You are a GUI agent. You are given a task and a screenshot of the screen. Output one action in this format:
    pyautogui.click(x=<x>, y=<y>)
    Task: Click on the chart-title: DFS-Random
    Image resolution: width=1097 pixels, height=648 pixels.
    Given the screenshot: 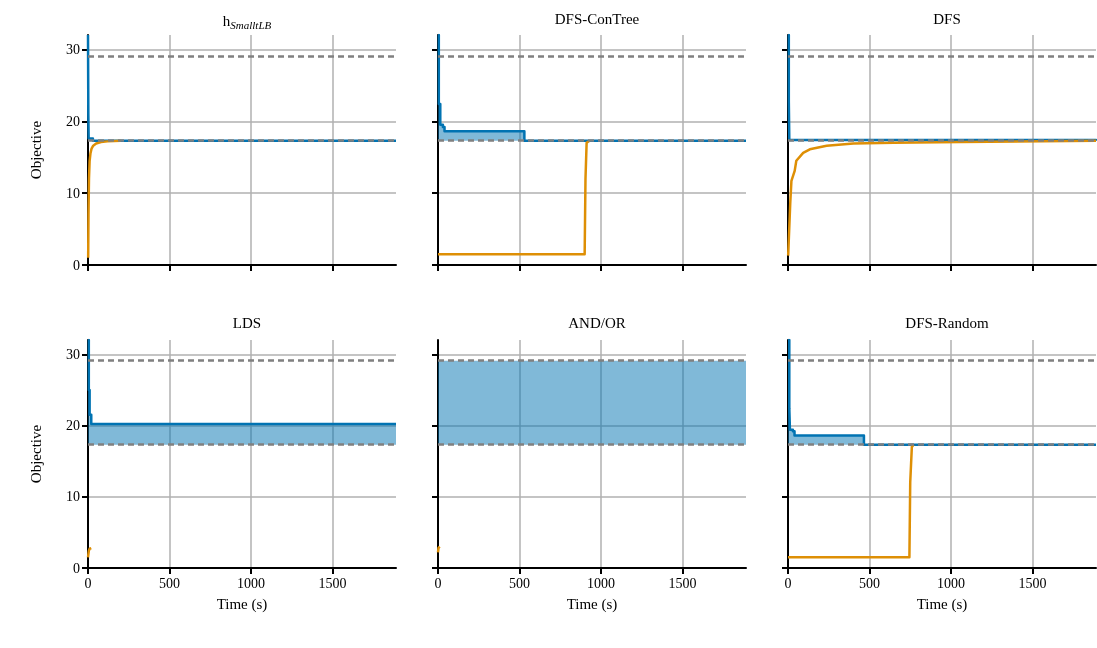 What is the action you would take?
    pyautogui.click(x=947, y=322)
    